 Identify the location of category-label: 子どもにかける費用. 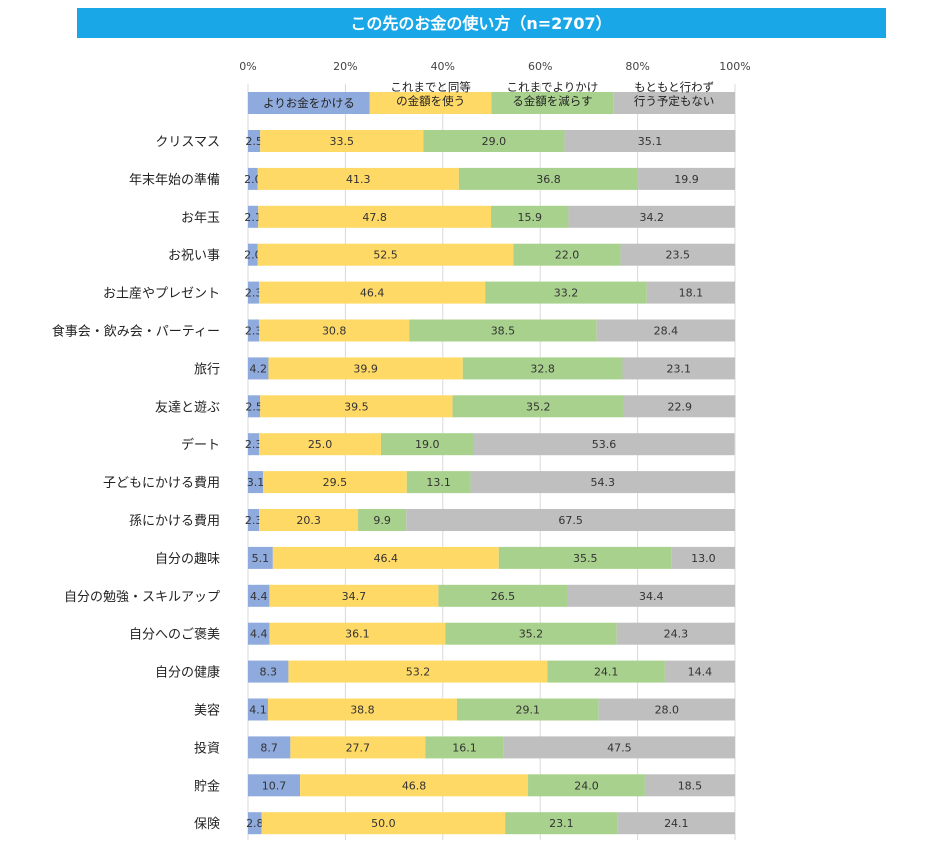
(161, 483).